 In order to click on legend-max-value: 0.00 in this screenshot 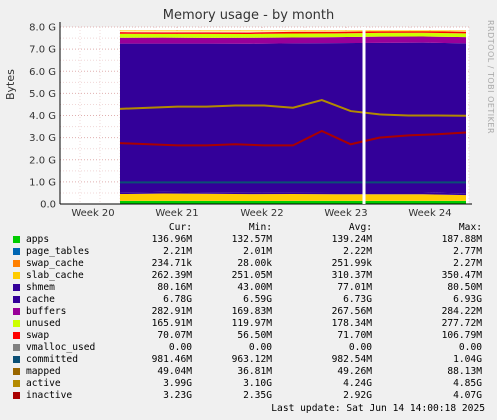, I will do `click(470, 347)`.